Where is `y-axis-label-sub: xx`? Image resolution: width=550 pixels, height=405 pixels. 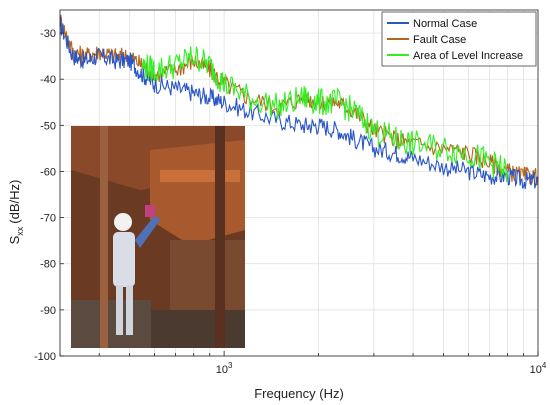
y-axis-label-sub: xx is located at coordinates (20, 231).